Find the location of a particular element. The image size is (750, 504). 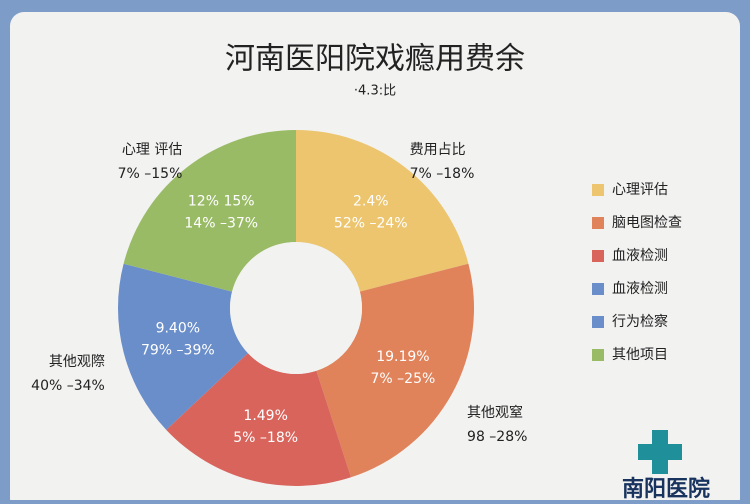

chart-title: 河南医阳院戏瘾用费余 is located at coordinates (375, 59).